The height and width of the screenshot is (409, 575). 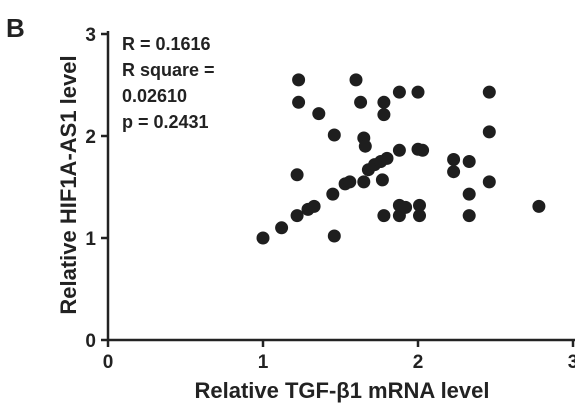 I want to click on y-tick-label: 0, so click(x=90, y=341).